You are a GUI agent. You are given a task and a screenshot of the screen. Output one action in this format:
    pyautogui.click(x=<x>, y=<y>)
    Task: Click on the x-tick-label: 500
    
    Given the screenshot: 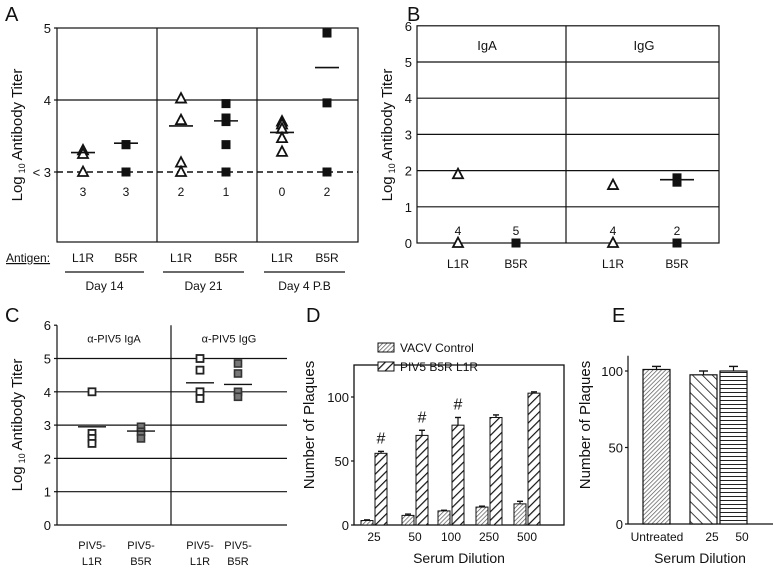 What is the action you would take?
    pyautogui.click(x=527, y=537)
    